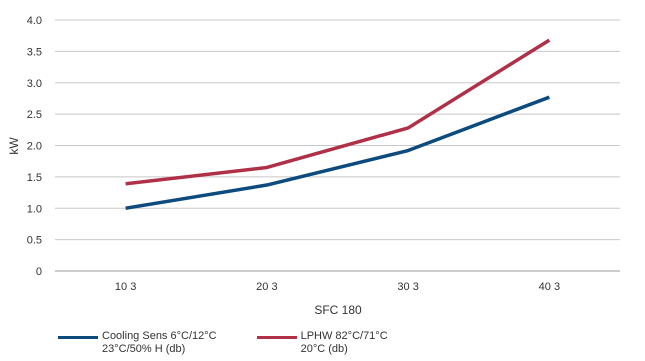 The image size is (645, 361). Describe the element at coordinates (337, 287) in the screenshot. I see `x-tick-labels: 10 3 20 3 30 3 40 3` at that location.